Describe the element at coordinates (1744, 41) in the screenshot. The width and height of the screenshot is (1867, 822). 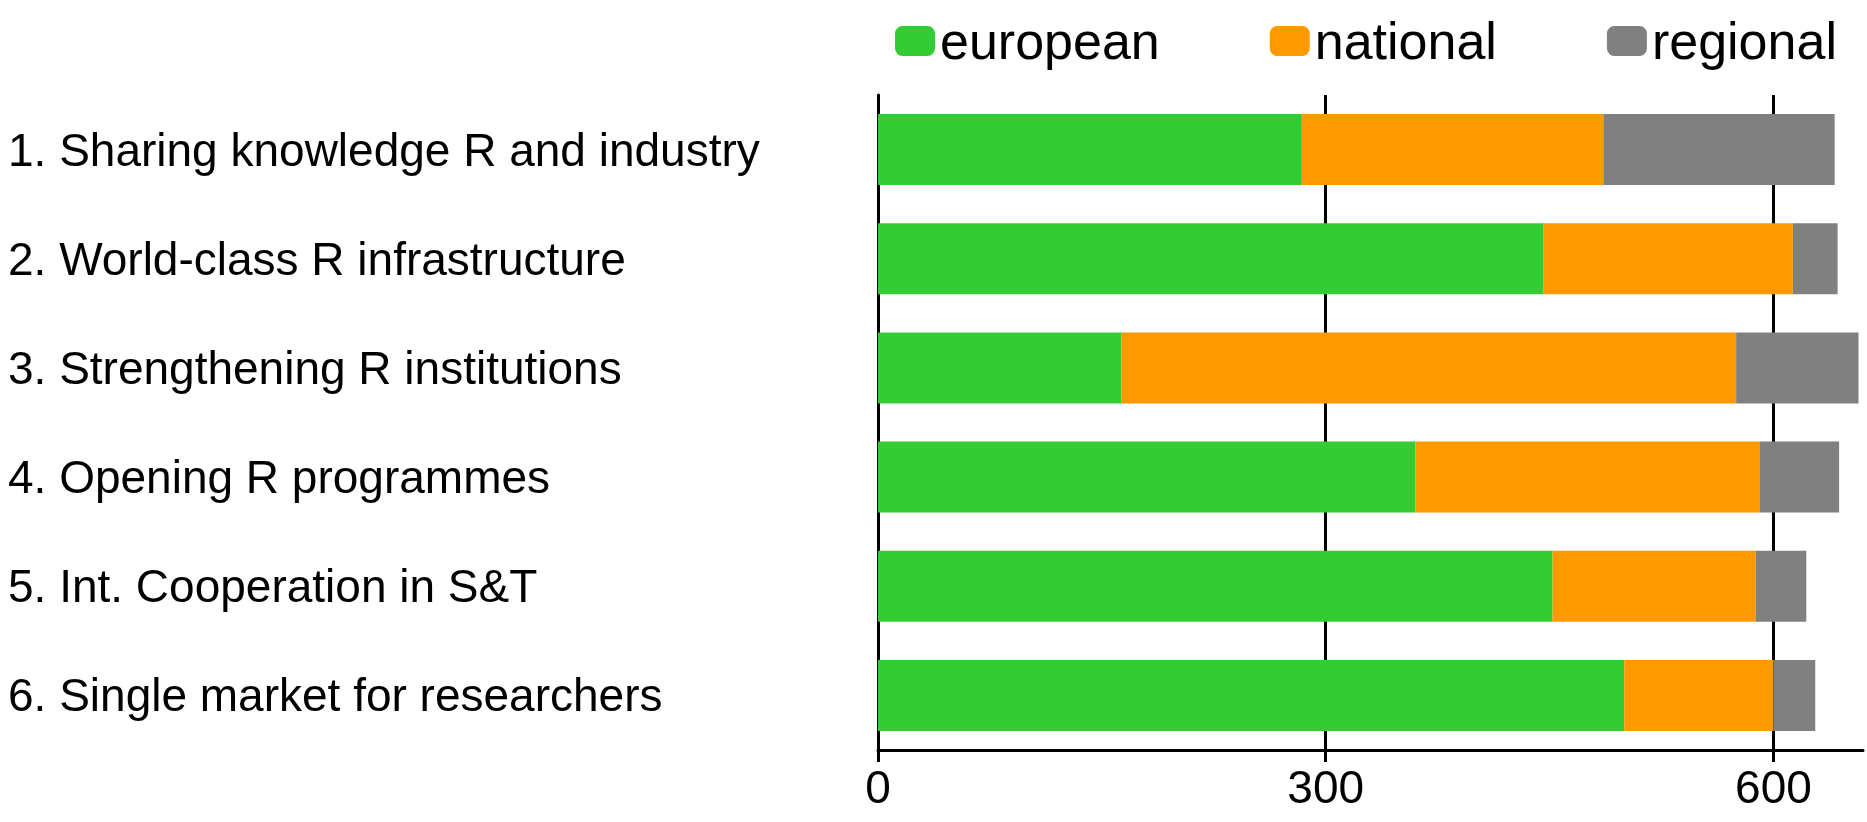
I see `legend-label: regional` at that location.